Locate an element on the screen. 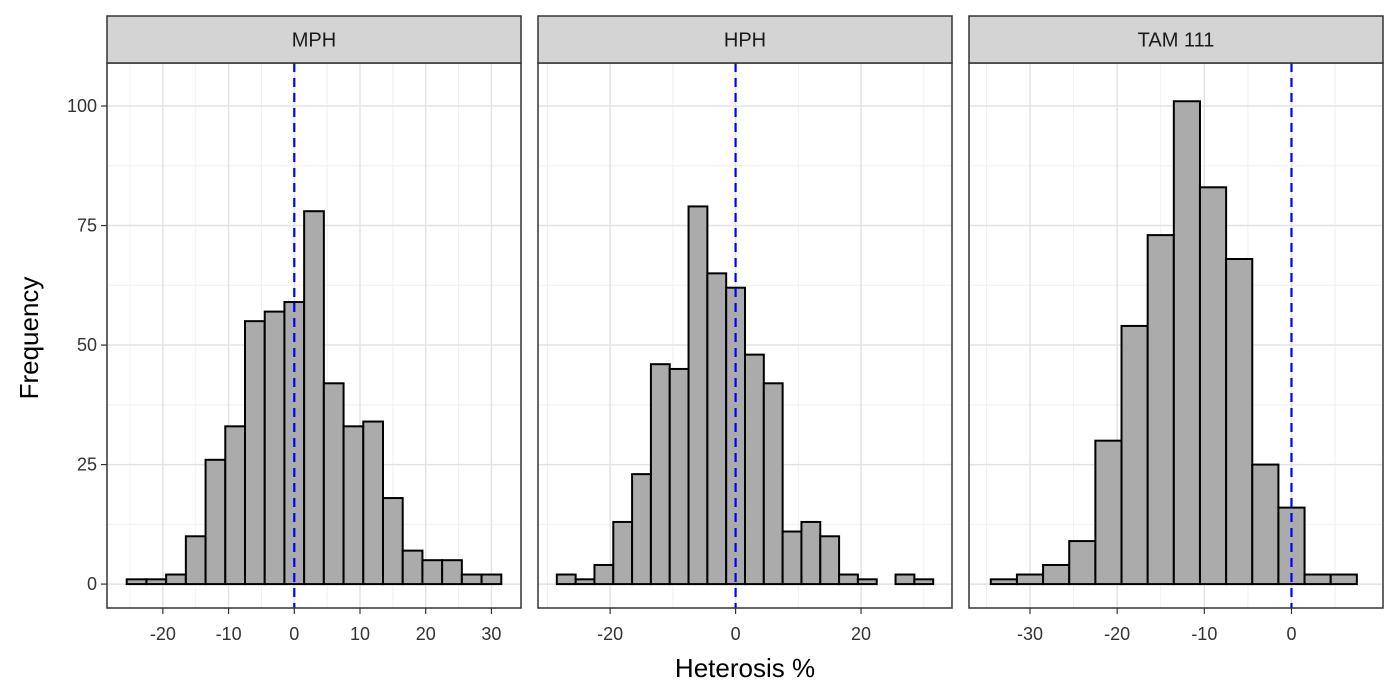 The height and width of the screenshot is (700, 1400). x-axis-title: Heterosis % is located at coordinates (745, 668).